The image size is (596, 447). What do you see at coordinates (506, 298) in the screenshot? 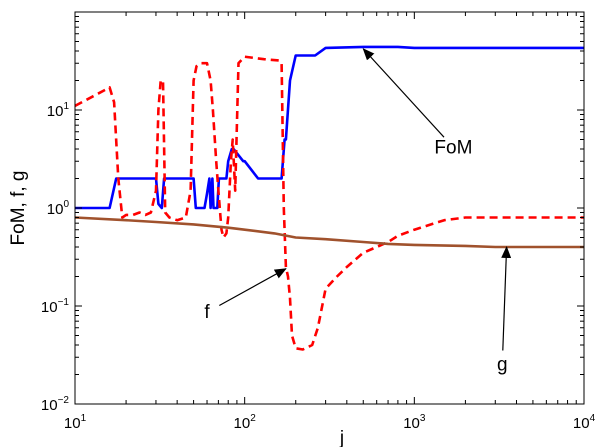
I see `annotation-arrow-g` at bounding box center [506, 298].